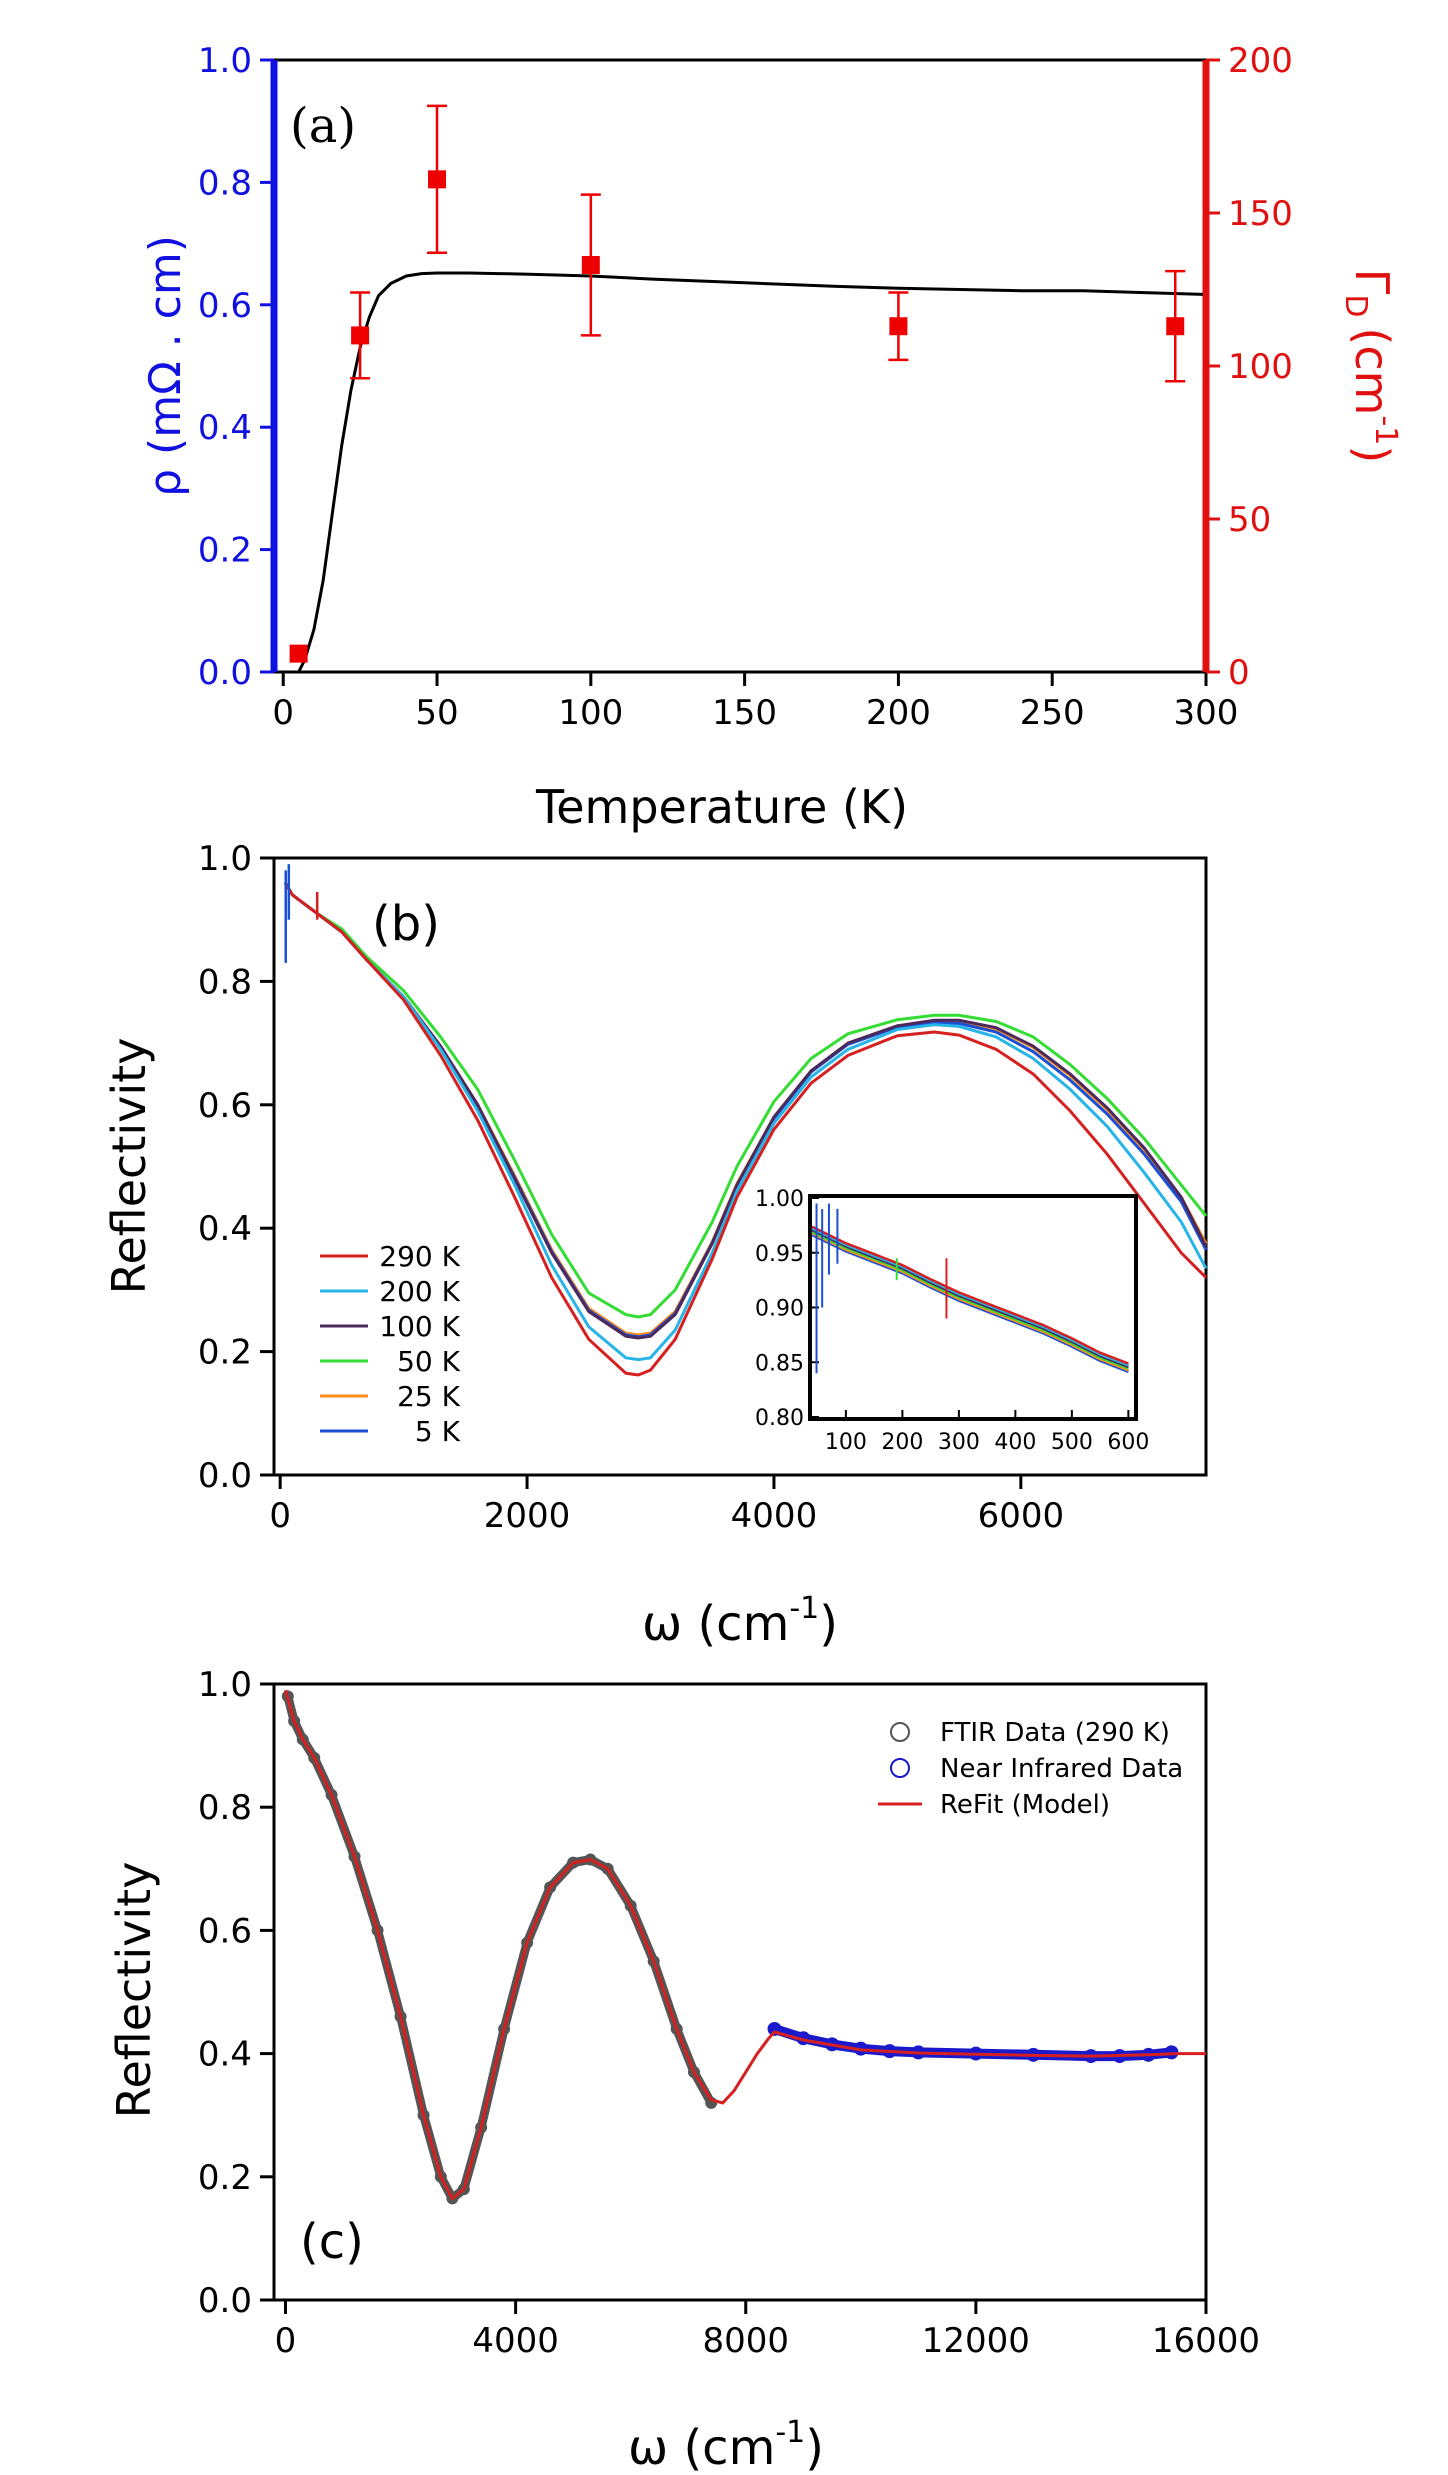  What do you see at coordinates (1128, 1442) in the screenshot?
I see `inset-x-tick-label: 600` at bounding box center [1128, 1442].